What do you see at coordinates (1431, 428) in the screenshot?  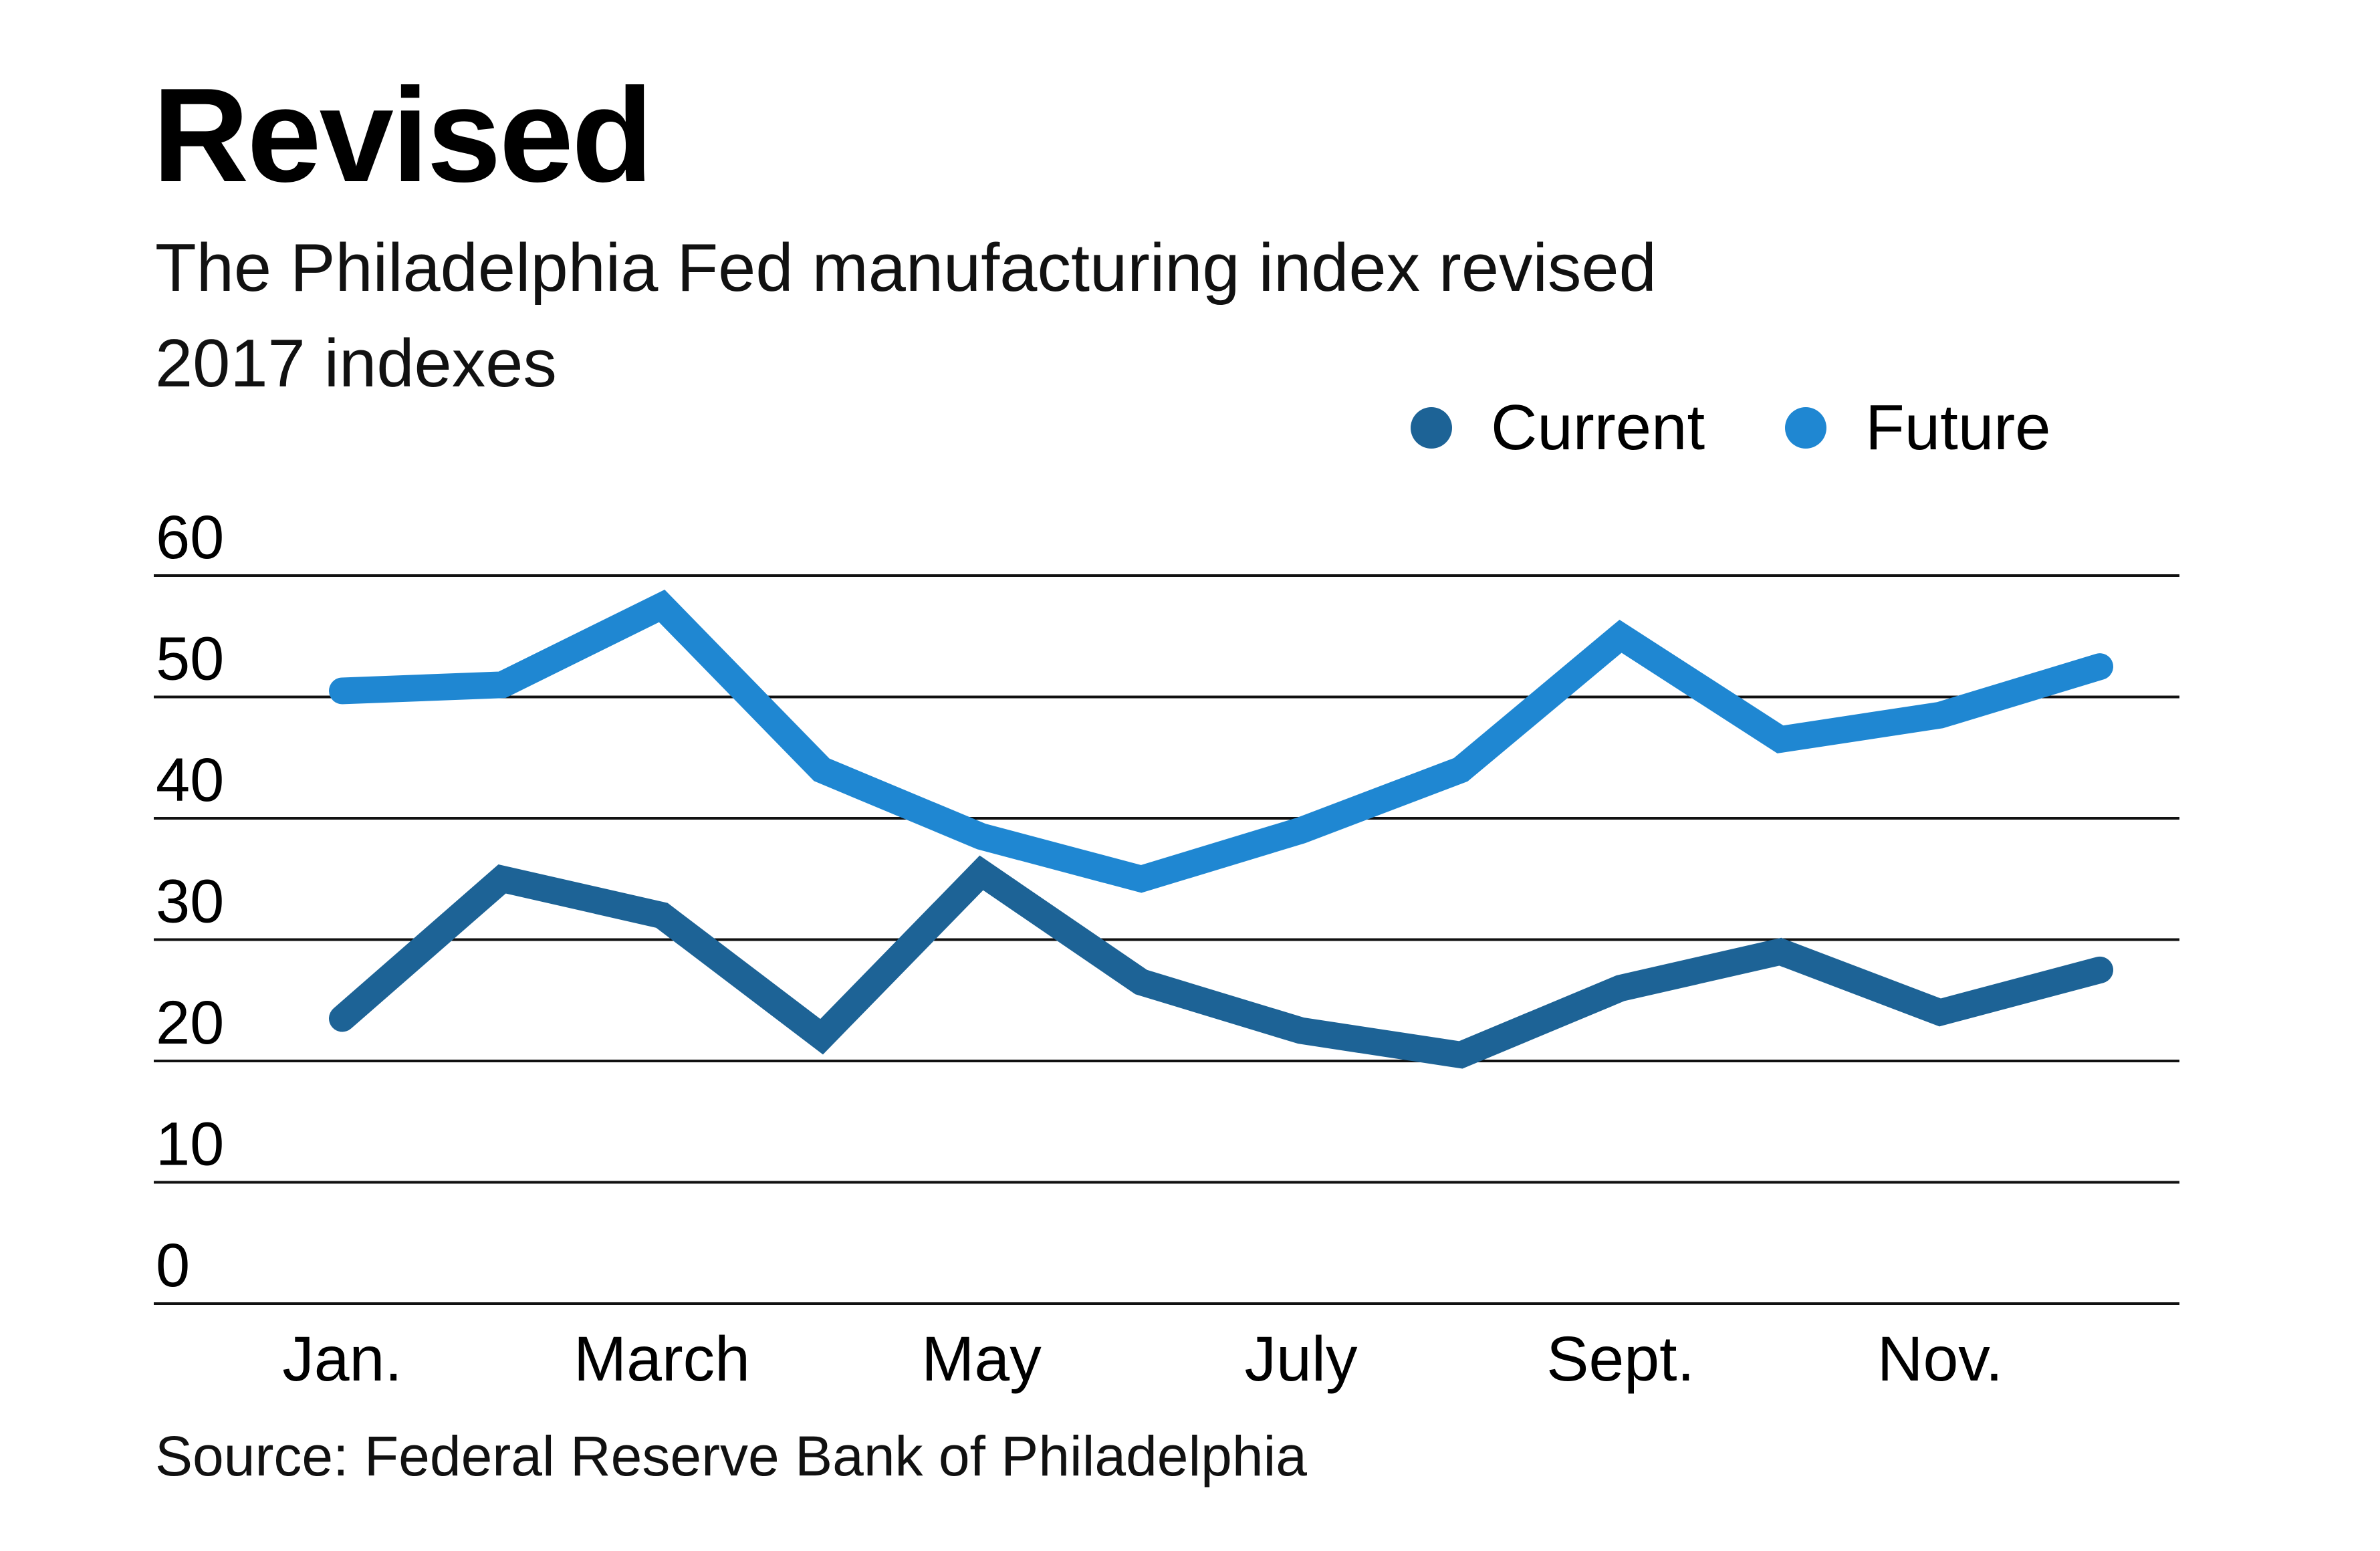 I see `current-series-dot-icon` at bounding box center [1431, 428].